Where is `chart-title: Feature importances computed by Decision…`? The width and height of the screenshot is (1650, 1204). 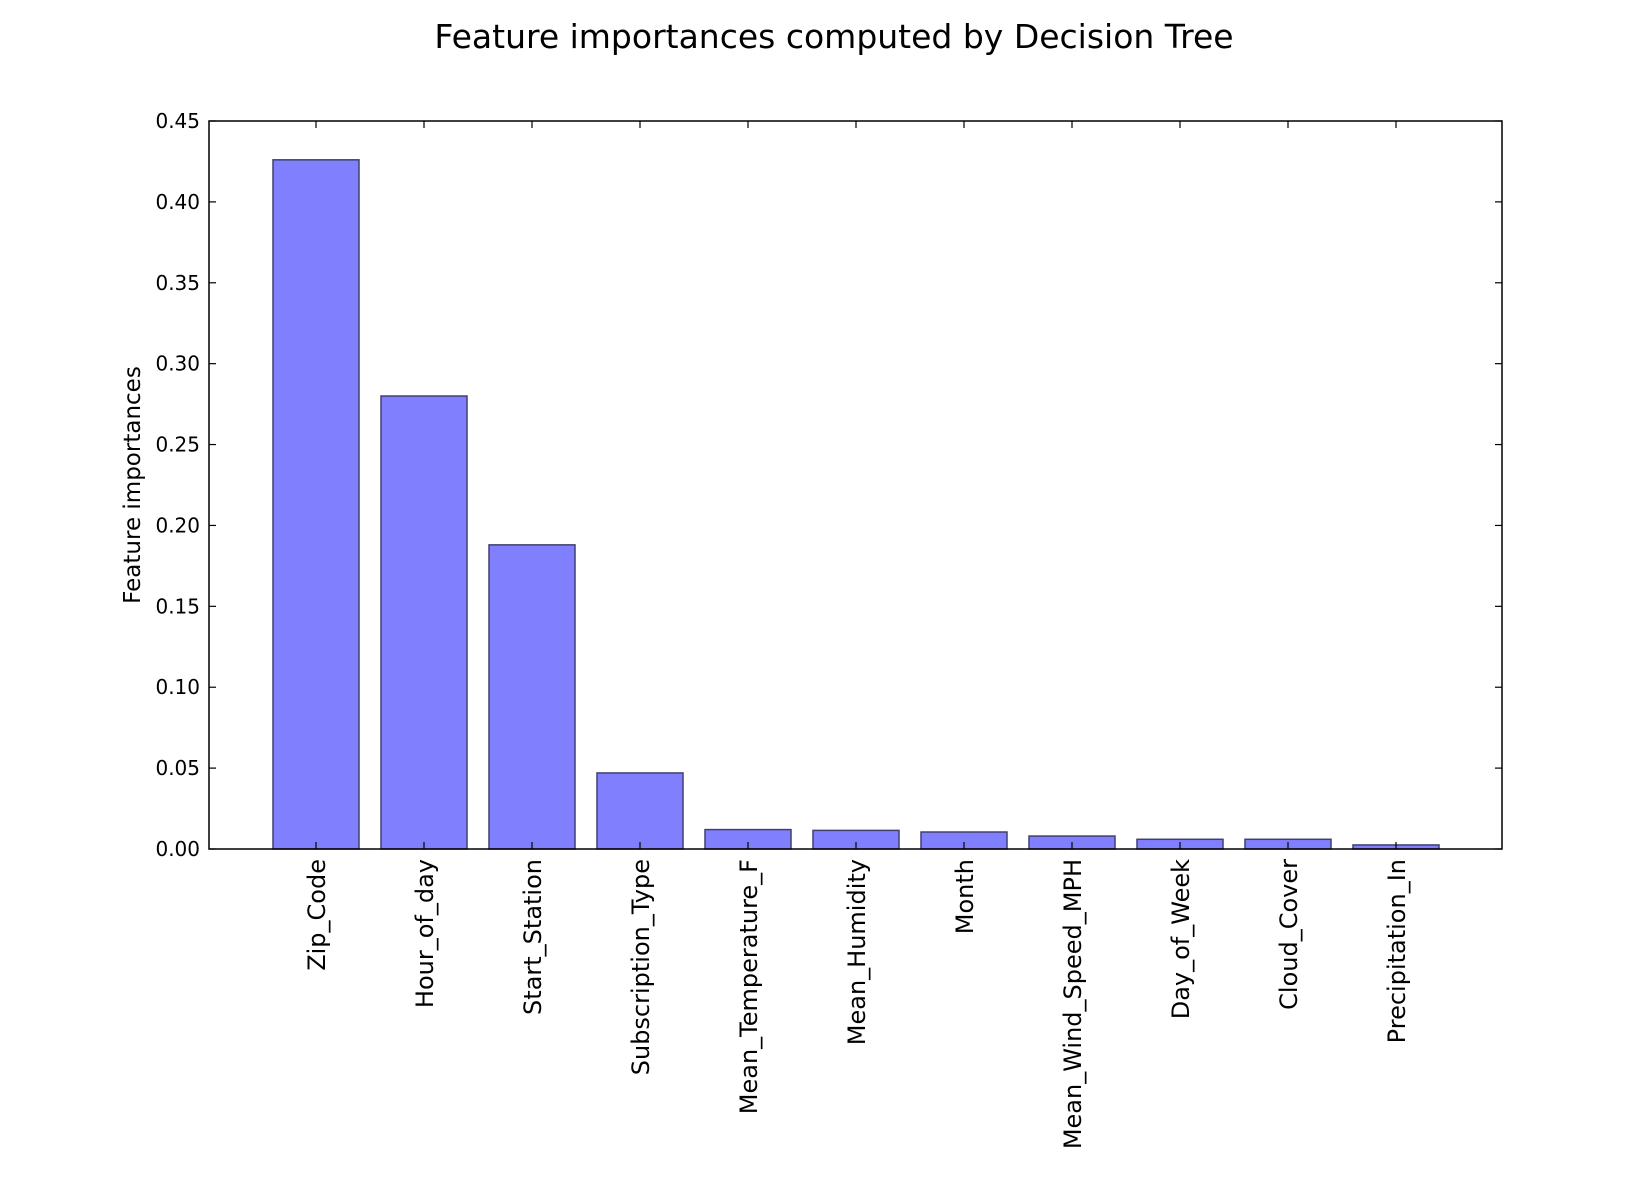
chart-title: Feature importances computed by Decision… is located at coordinates (833, 36).